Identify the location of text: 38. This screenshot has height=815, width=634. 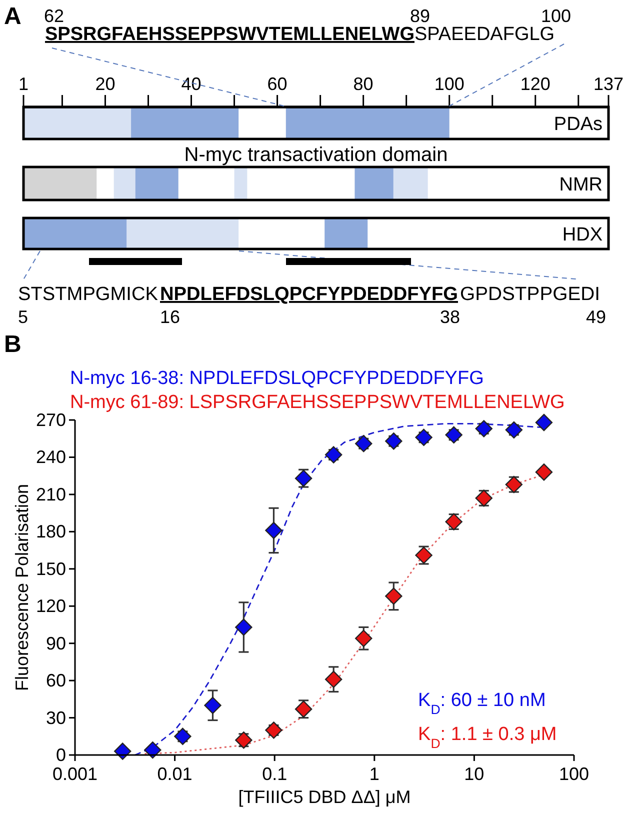
(450, 317).